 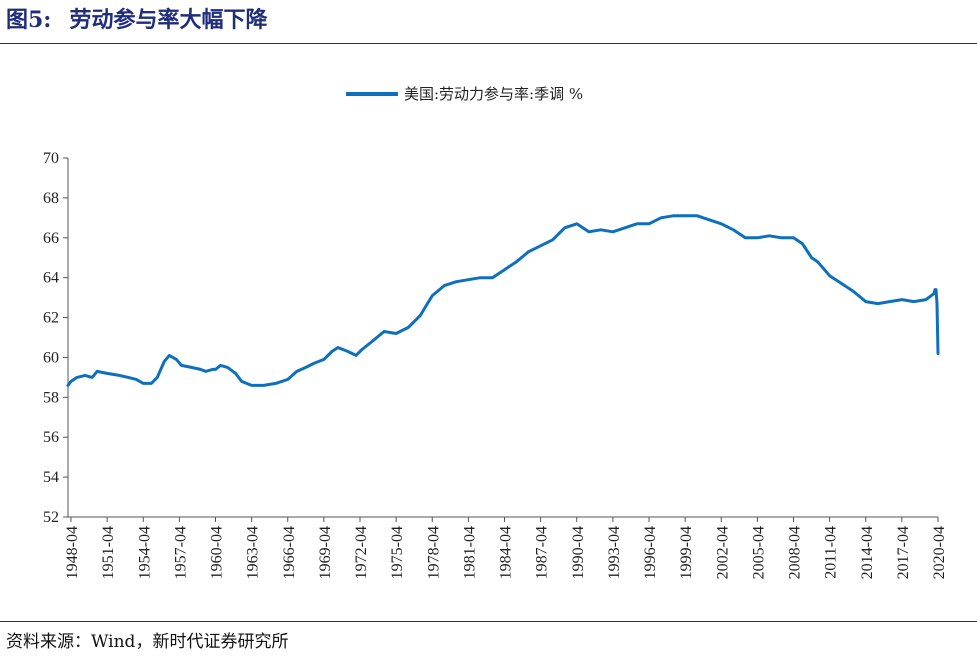 I want to click on legend: 美国:劳动力参与率:季调 %, so click(x=464, y=94).